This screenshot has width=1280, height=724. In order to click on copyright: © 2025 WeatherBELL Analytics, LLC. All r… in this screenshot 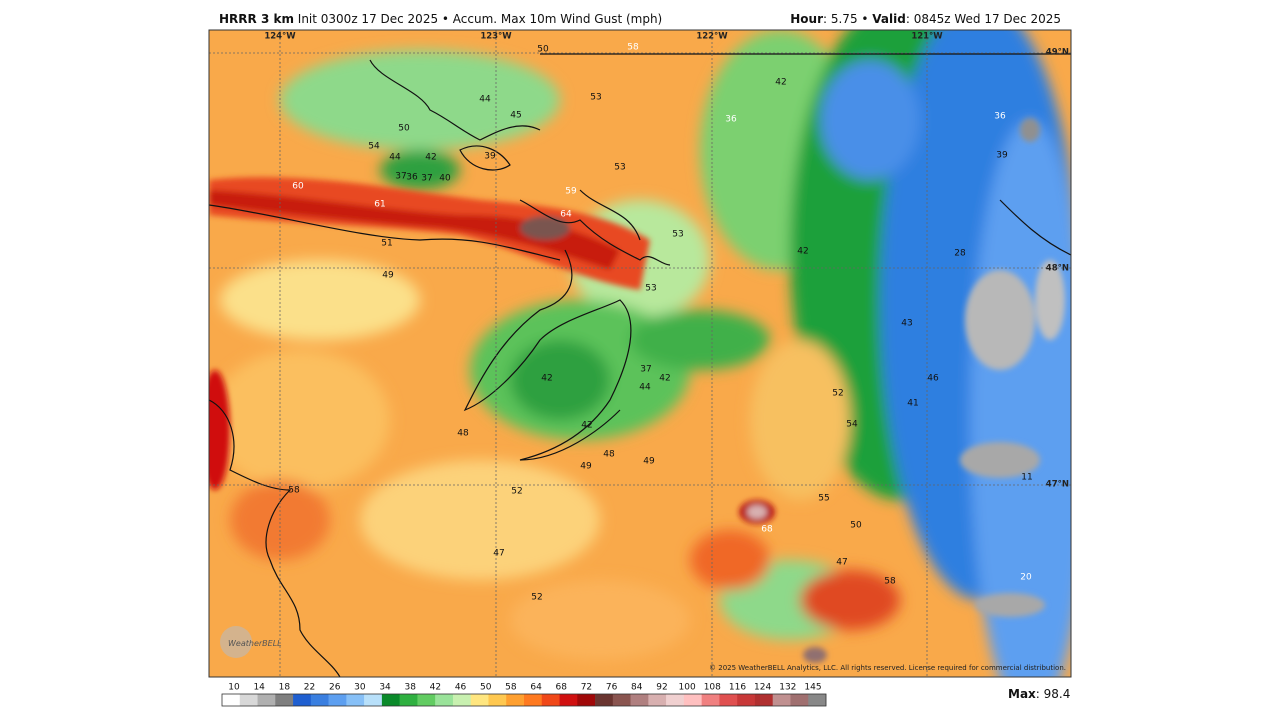, I will do `click(887, 668)`.